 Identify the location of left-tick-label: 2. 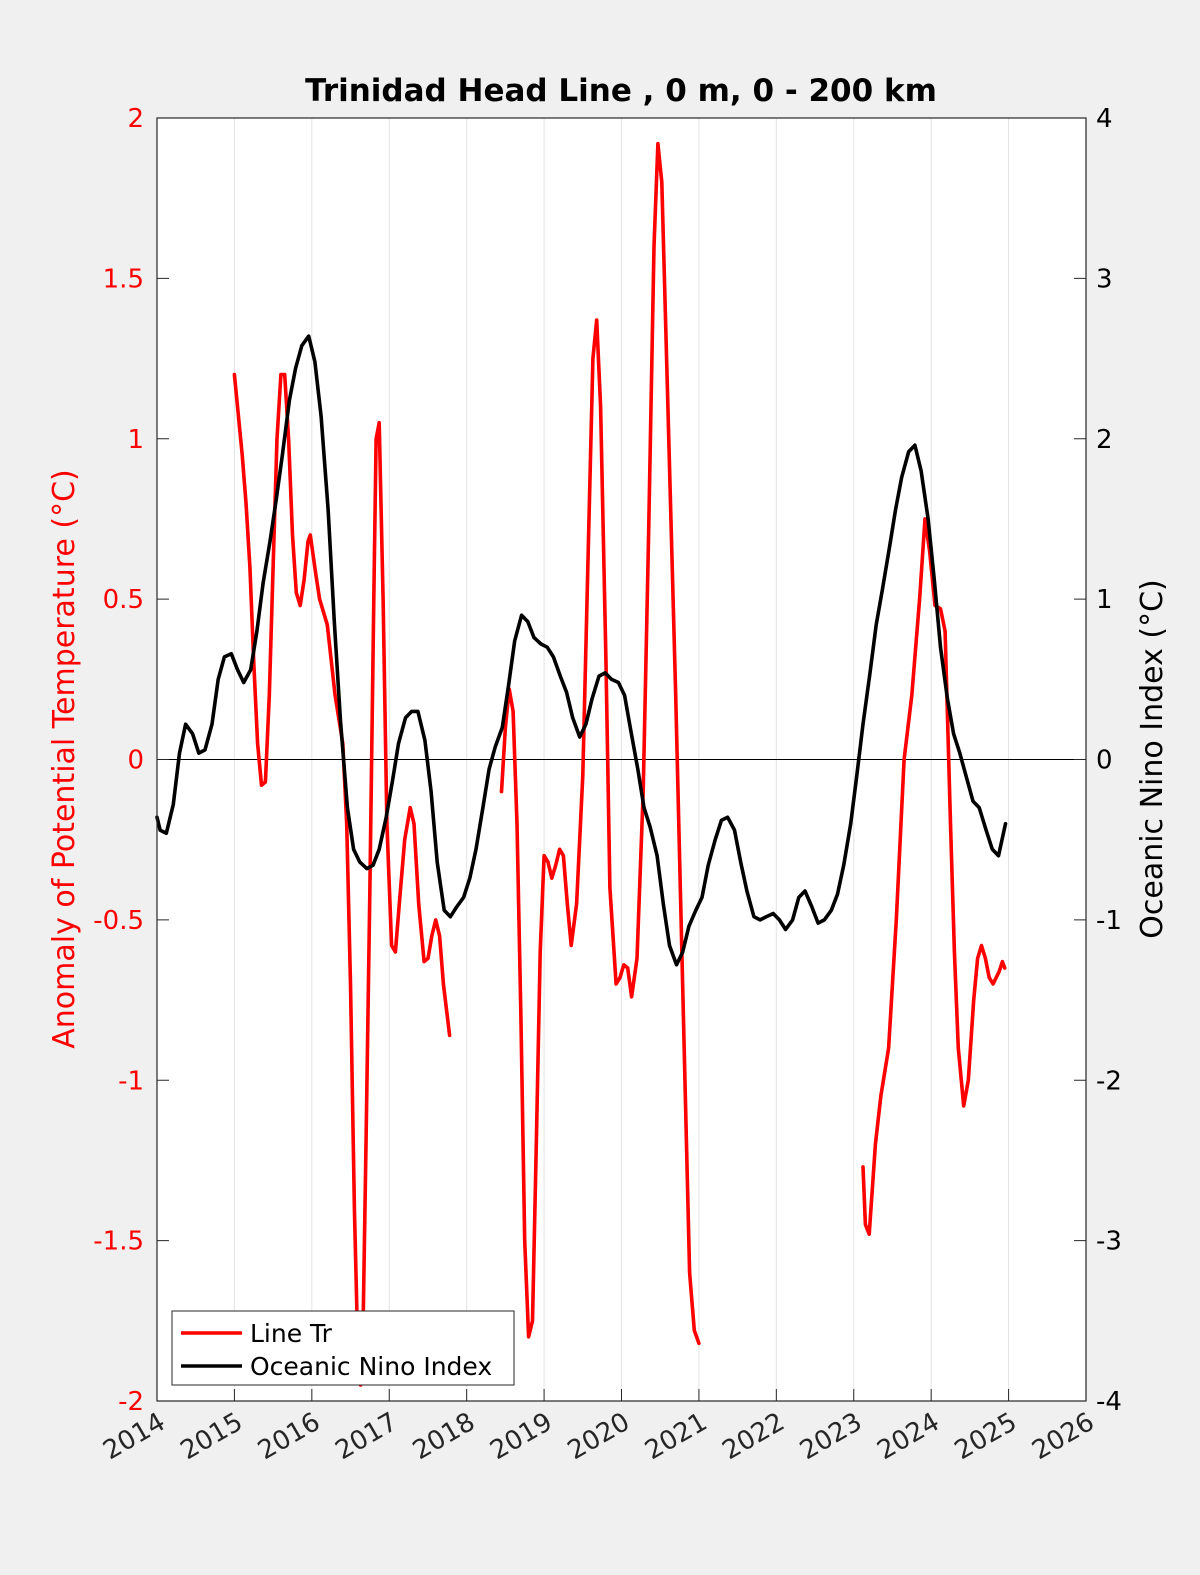
(135, 119).